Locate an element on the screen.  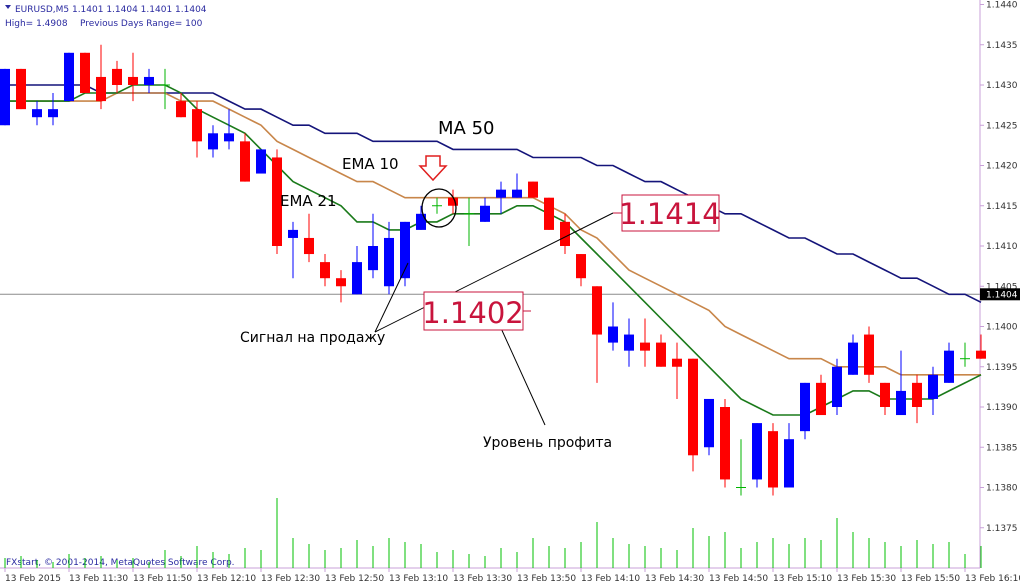
price-line-label: 1.1404 is located at coordinates (1002, 295).